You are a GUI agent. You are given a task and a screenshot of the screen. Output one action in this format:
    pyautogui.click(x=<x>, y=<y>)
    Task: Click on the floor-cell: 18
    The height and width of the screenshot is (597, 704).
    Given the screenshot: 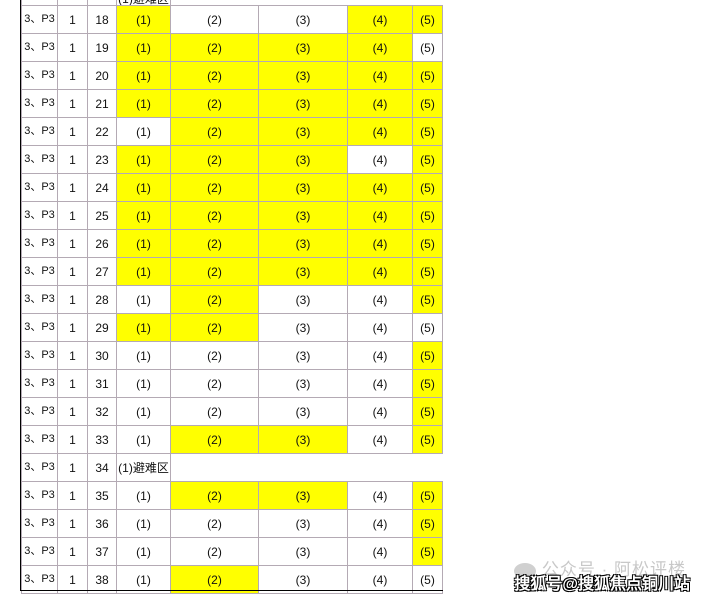 What is the action you would take?
    pyautogui.click(x=102, y=19)
    